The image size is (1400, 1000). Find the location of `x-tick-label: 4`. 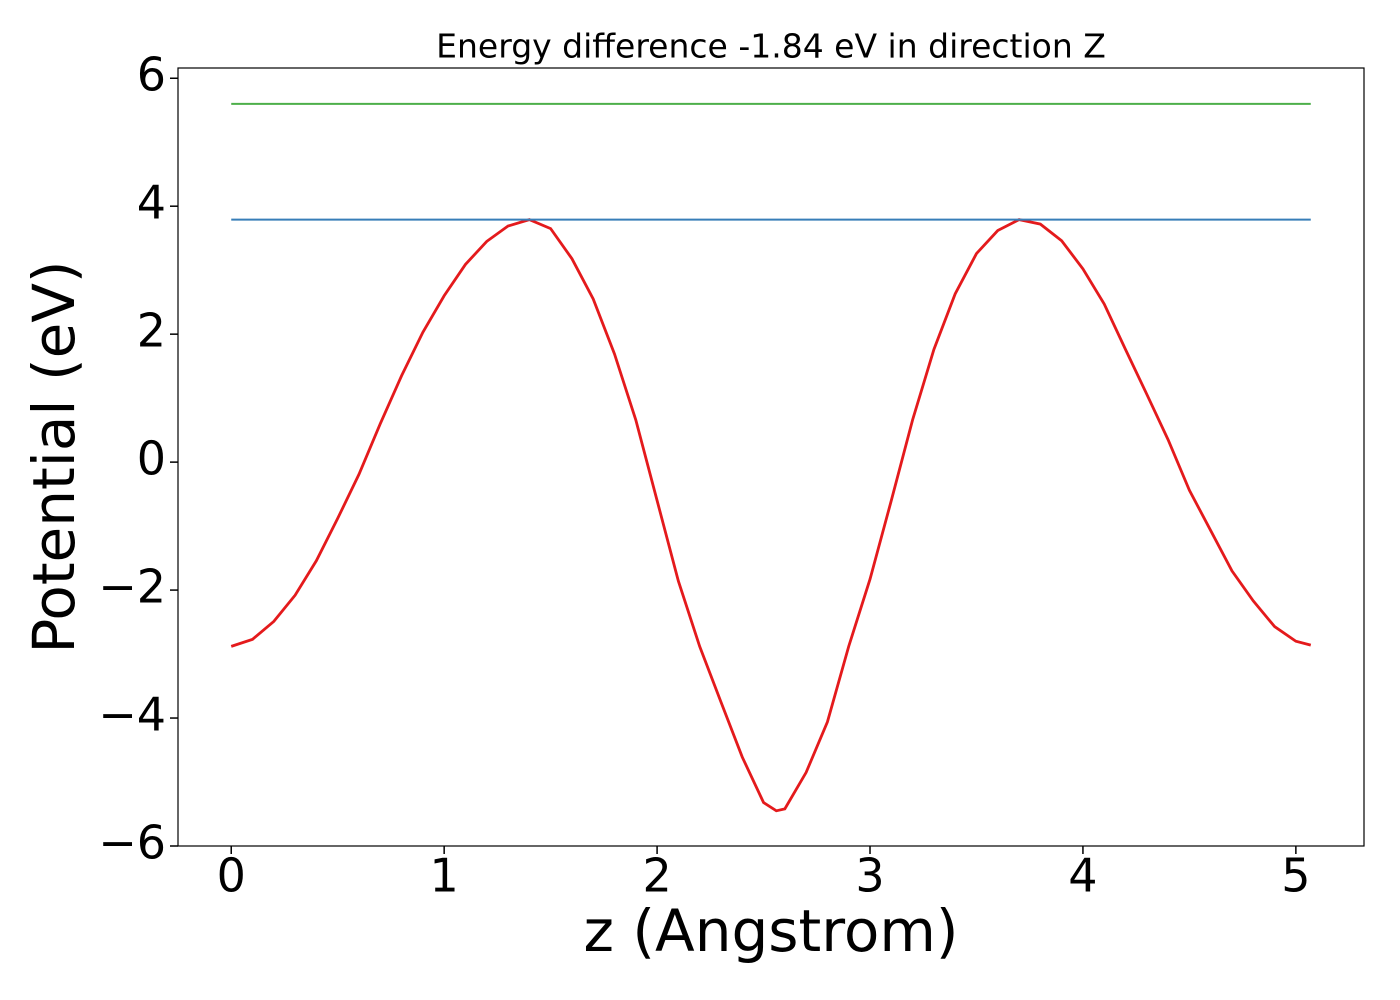

x-tick-label: 4 is located at coordinates (1082, 876).